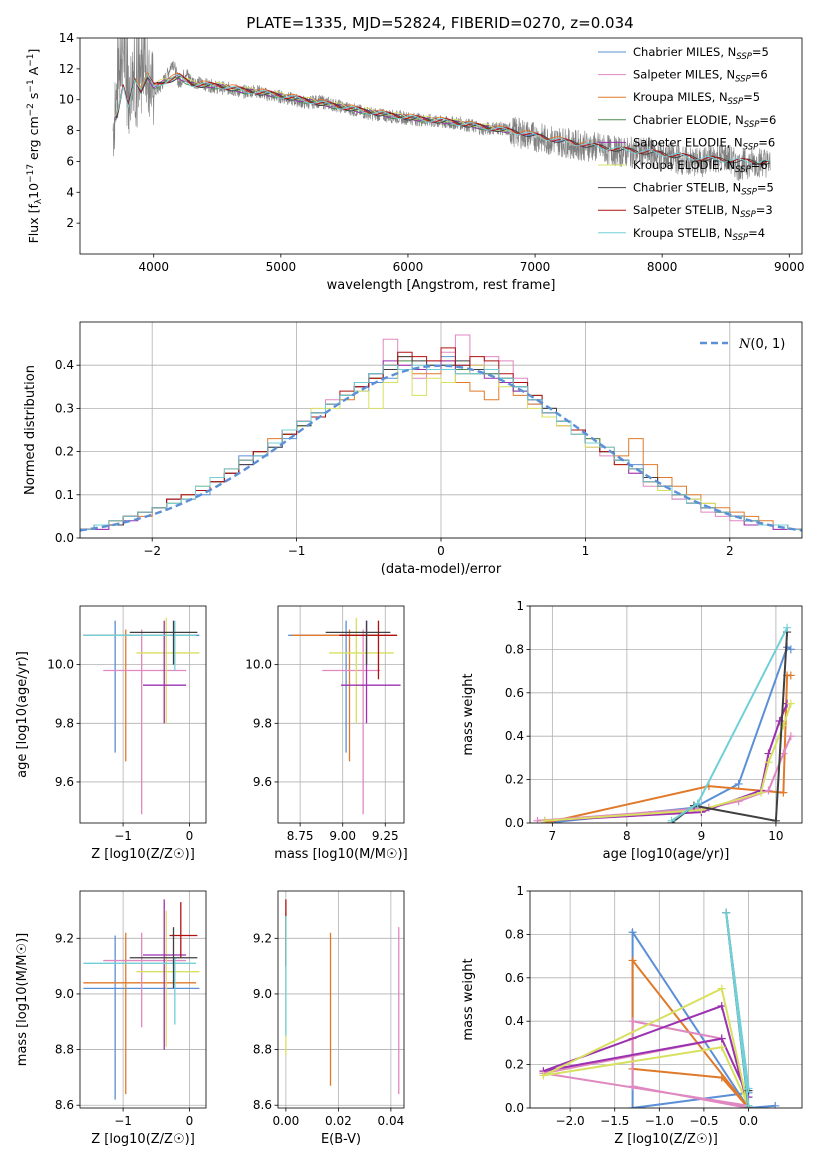  I want to click on mass_vs_ebv-ytick-label: 8.6, so click(262, 1105).